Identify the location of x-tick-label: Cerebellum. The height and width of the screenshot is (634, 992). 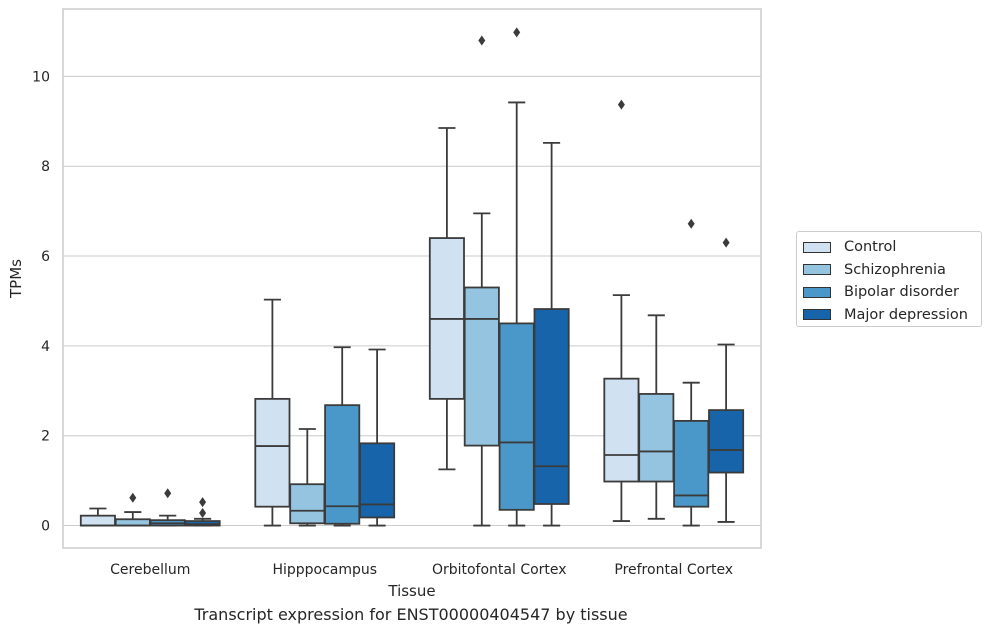
(150, 570).